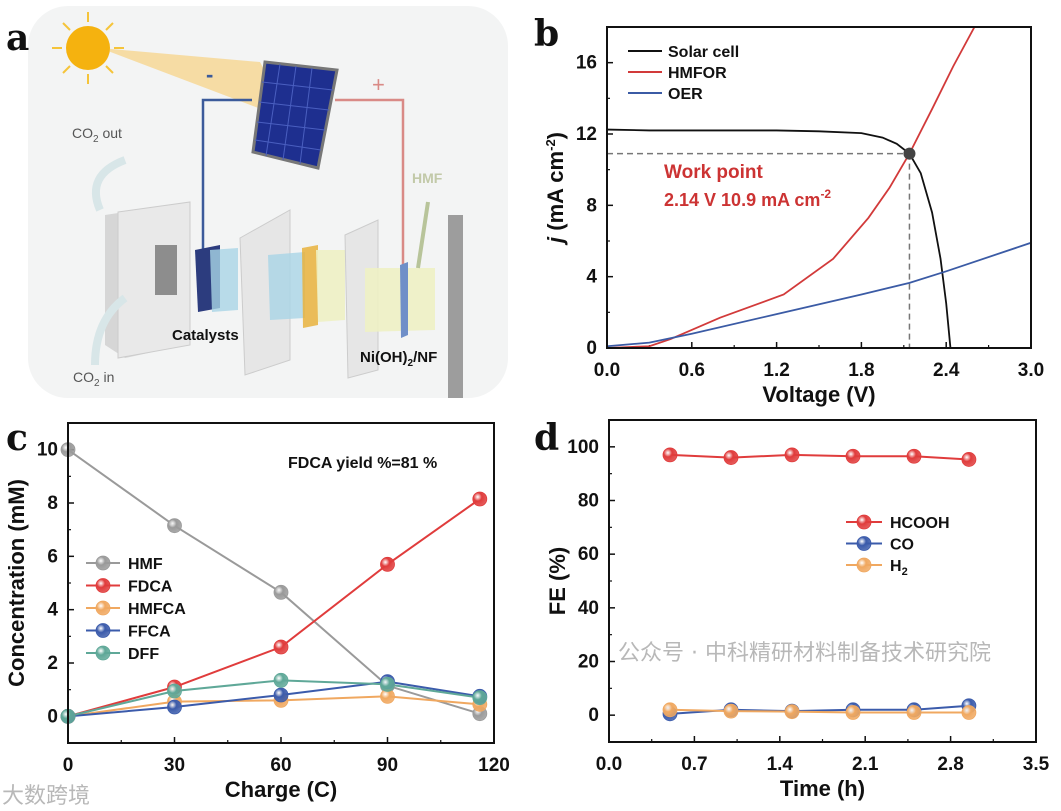 This screenshot has height=811, width=1061. Describe the element at coordinates (864, 543) in the screenshot. I see `legend-marker-co` at that location.